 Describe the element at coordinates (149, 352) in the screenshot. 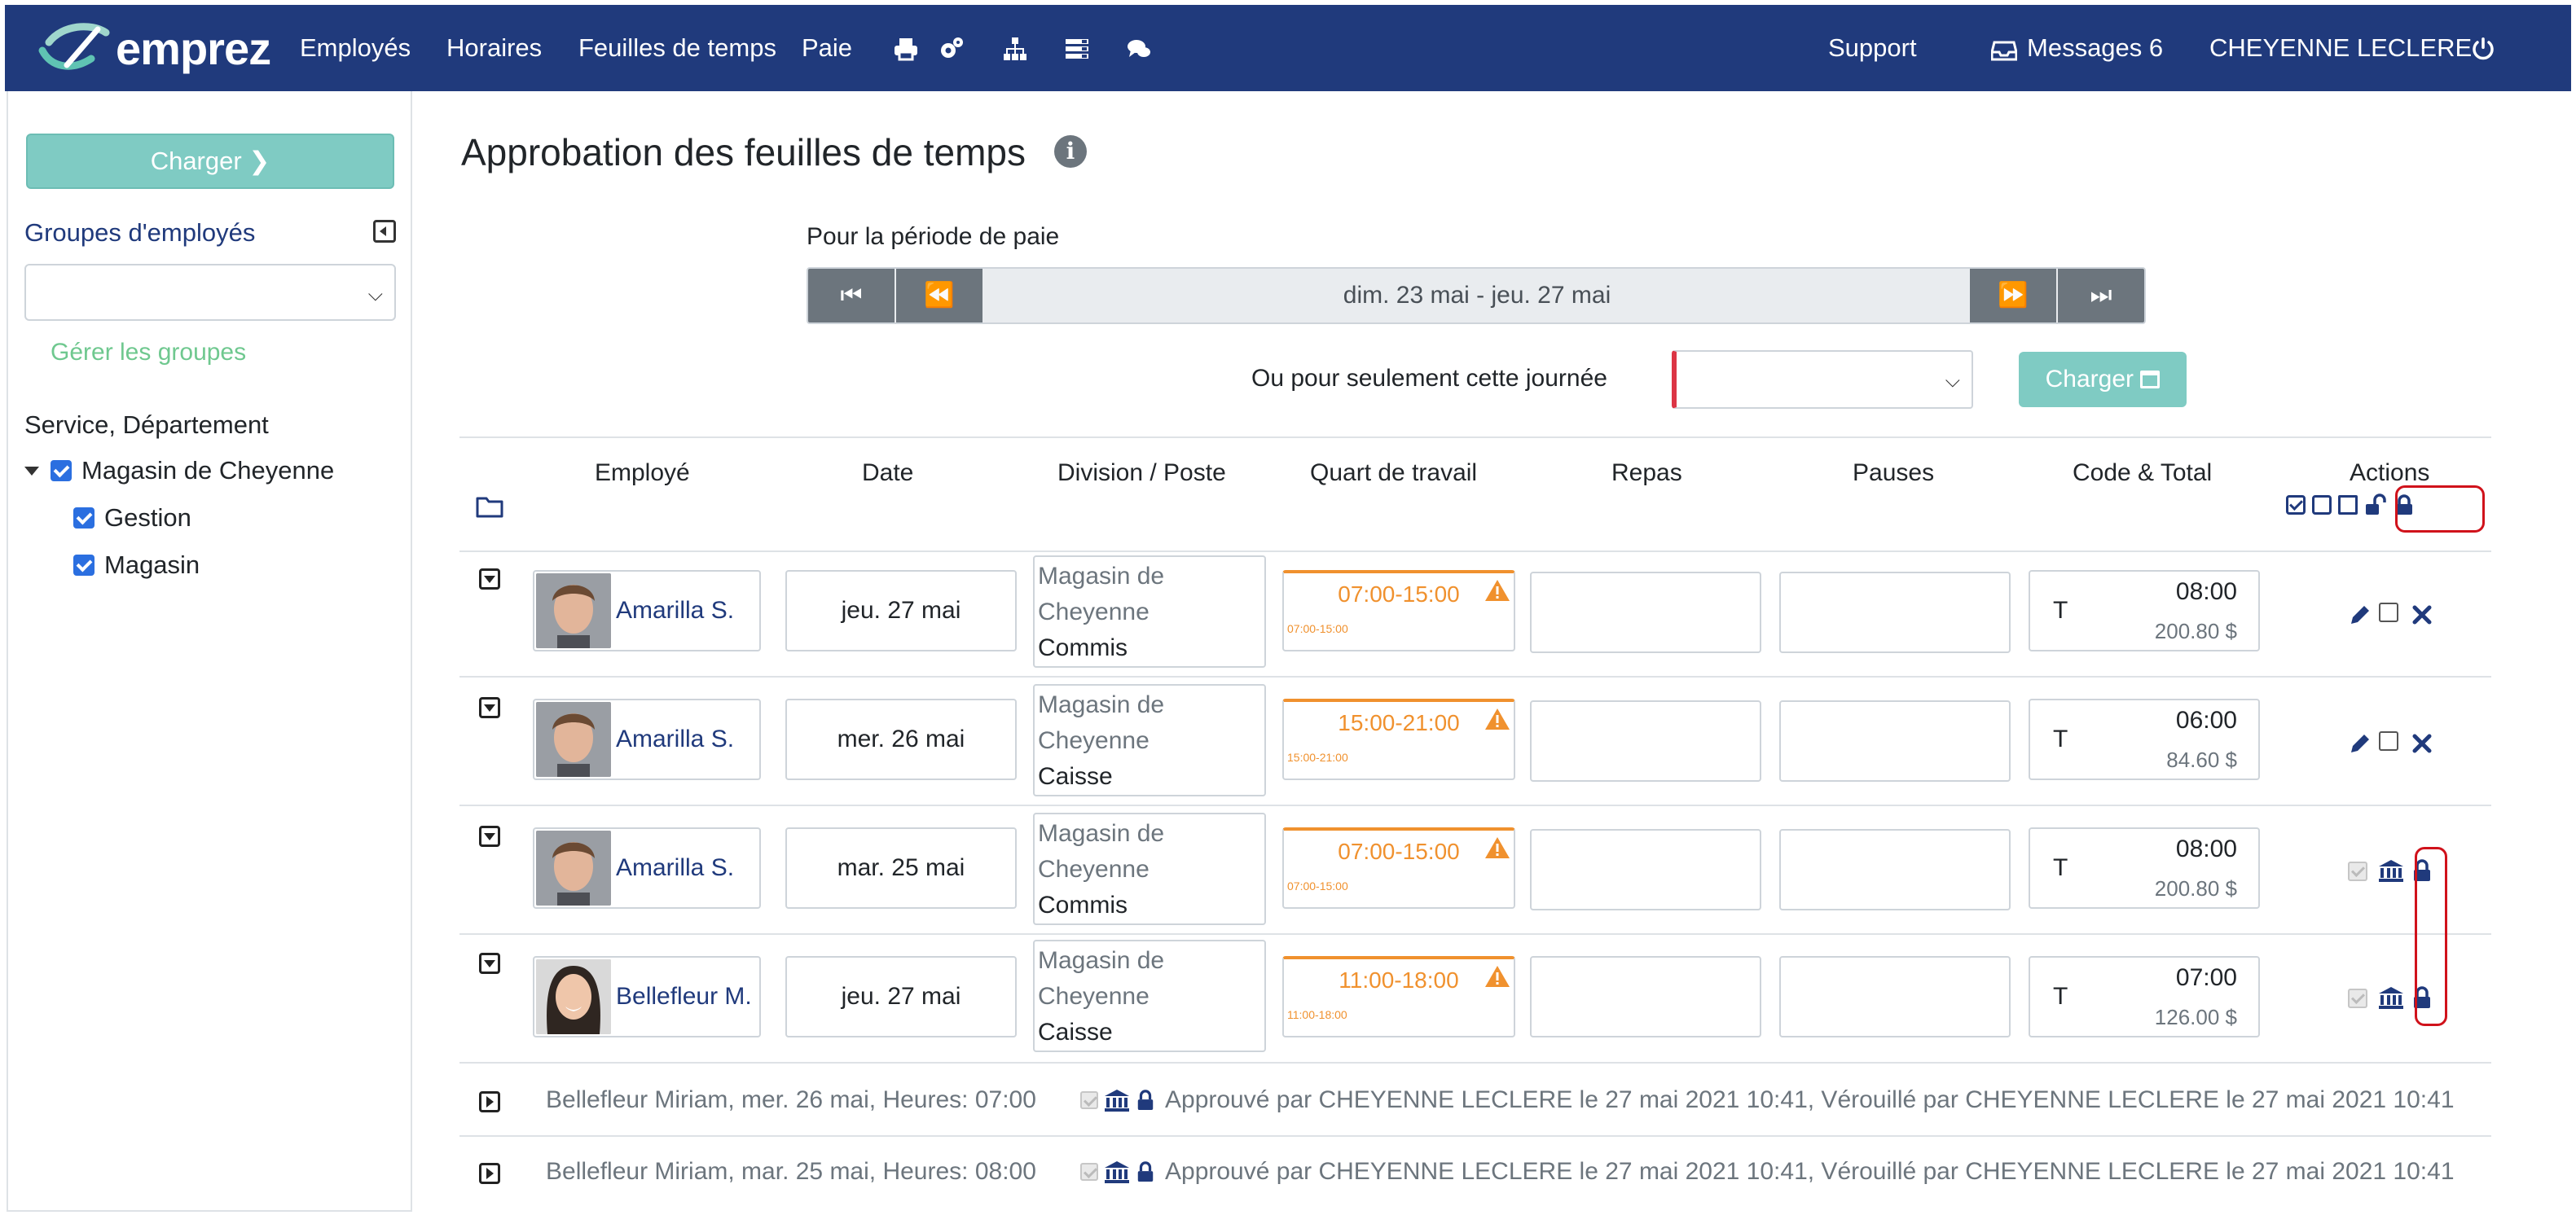

I see `manage-groups-link: Gérer les groupes` at that location.